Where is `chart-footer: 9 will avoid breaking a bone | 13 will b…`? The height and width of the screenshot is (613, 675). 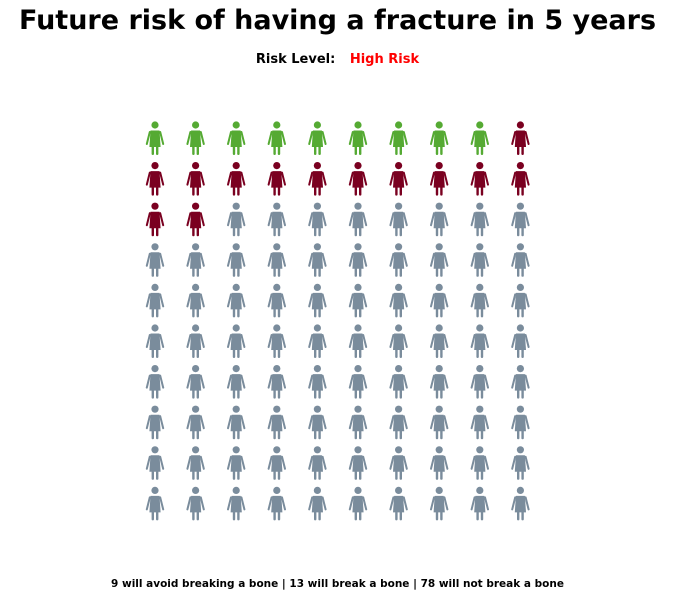 chart-footer: 9 will avoid breaking a bone | 13 will b… is located at coordinates (337, 584).